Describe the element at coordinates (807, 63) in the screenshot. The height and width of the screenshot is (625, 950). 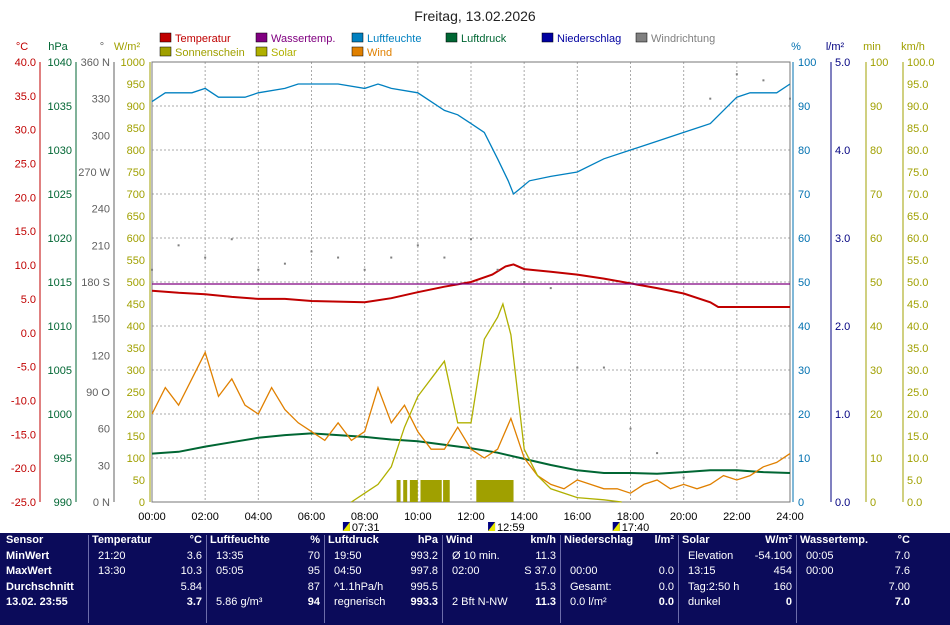
I see `hum-axis-tick: 100` at that location.